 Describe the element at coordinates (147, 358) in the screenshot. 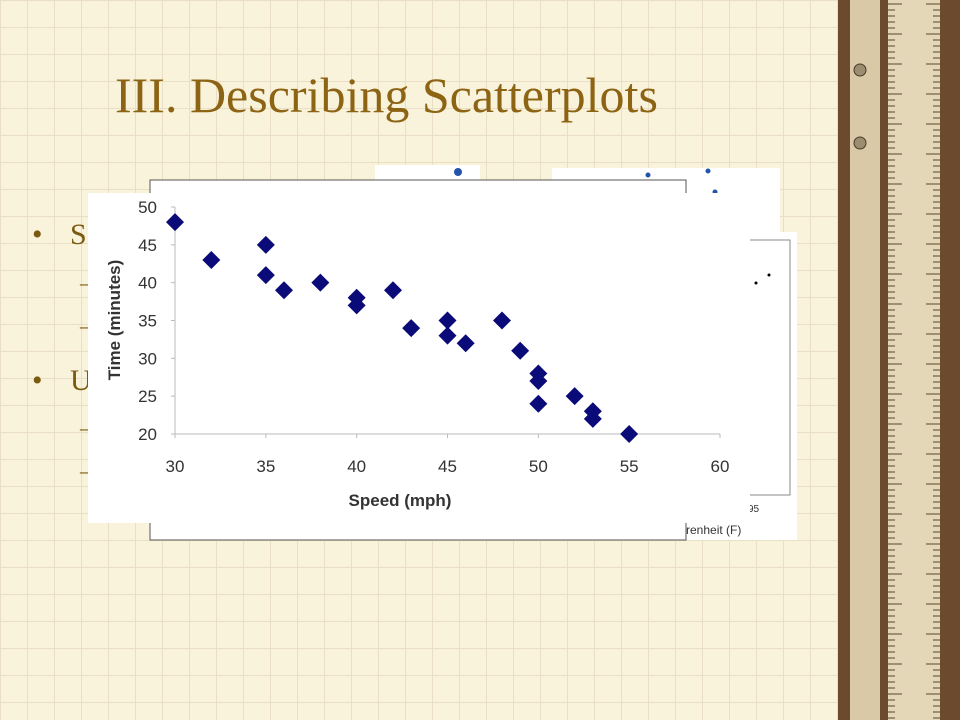

I see `y-tick-label: 30` at that location.